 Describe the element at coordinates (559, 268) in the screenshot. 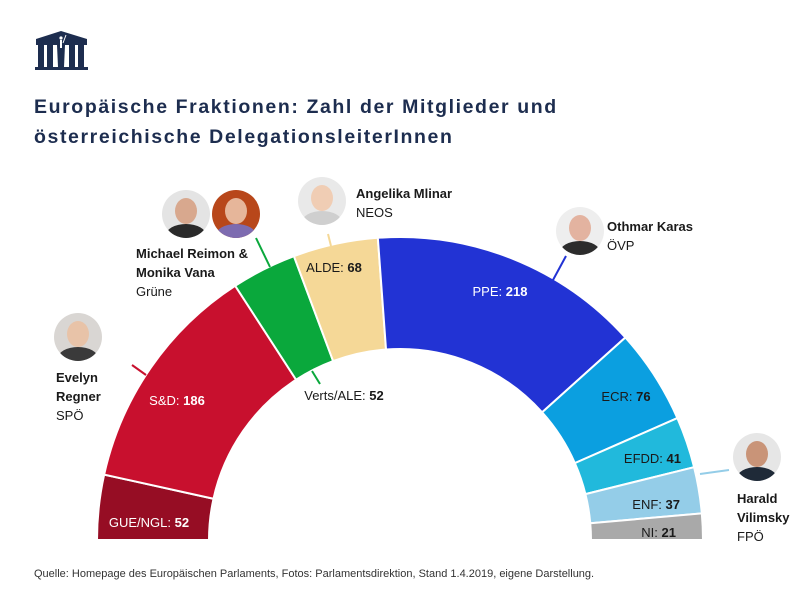

I see `connector-line-ppe` at that location.